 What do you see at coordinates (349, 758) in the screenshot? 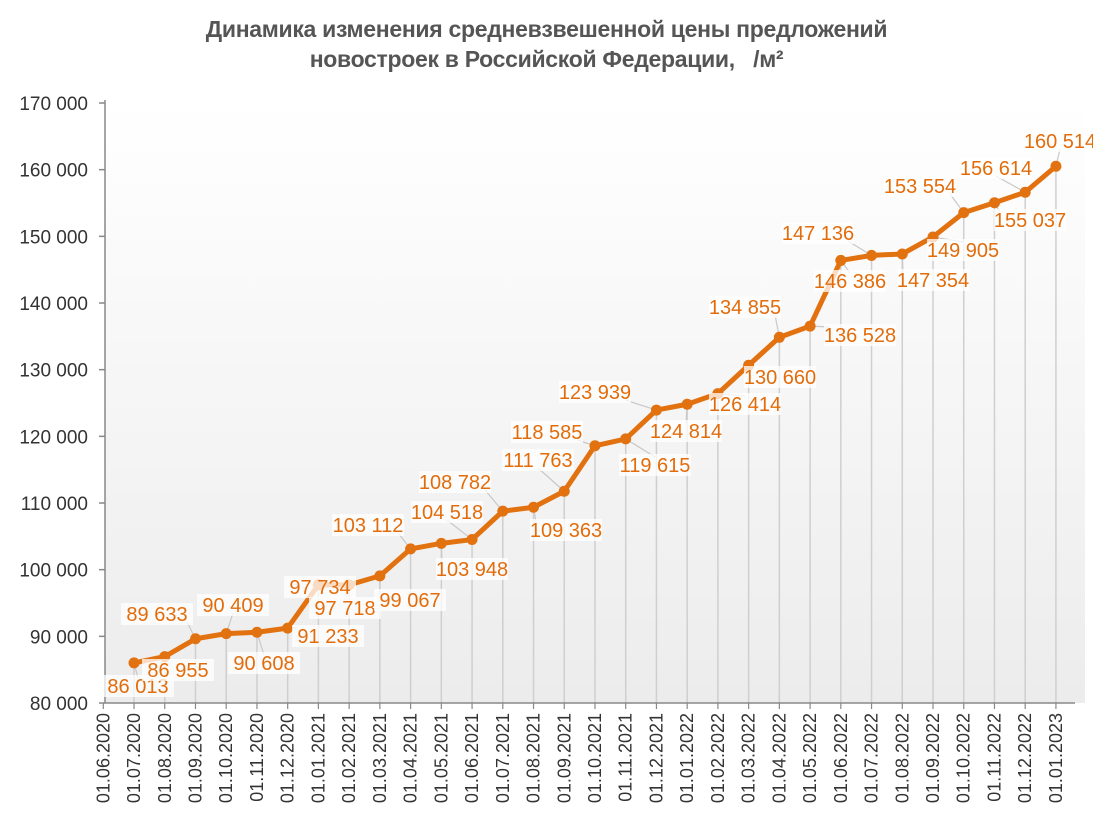
I see `x-tick-label: 01.02.2021` at bounding box center [349, 758].